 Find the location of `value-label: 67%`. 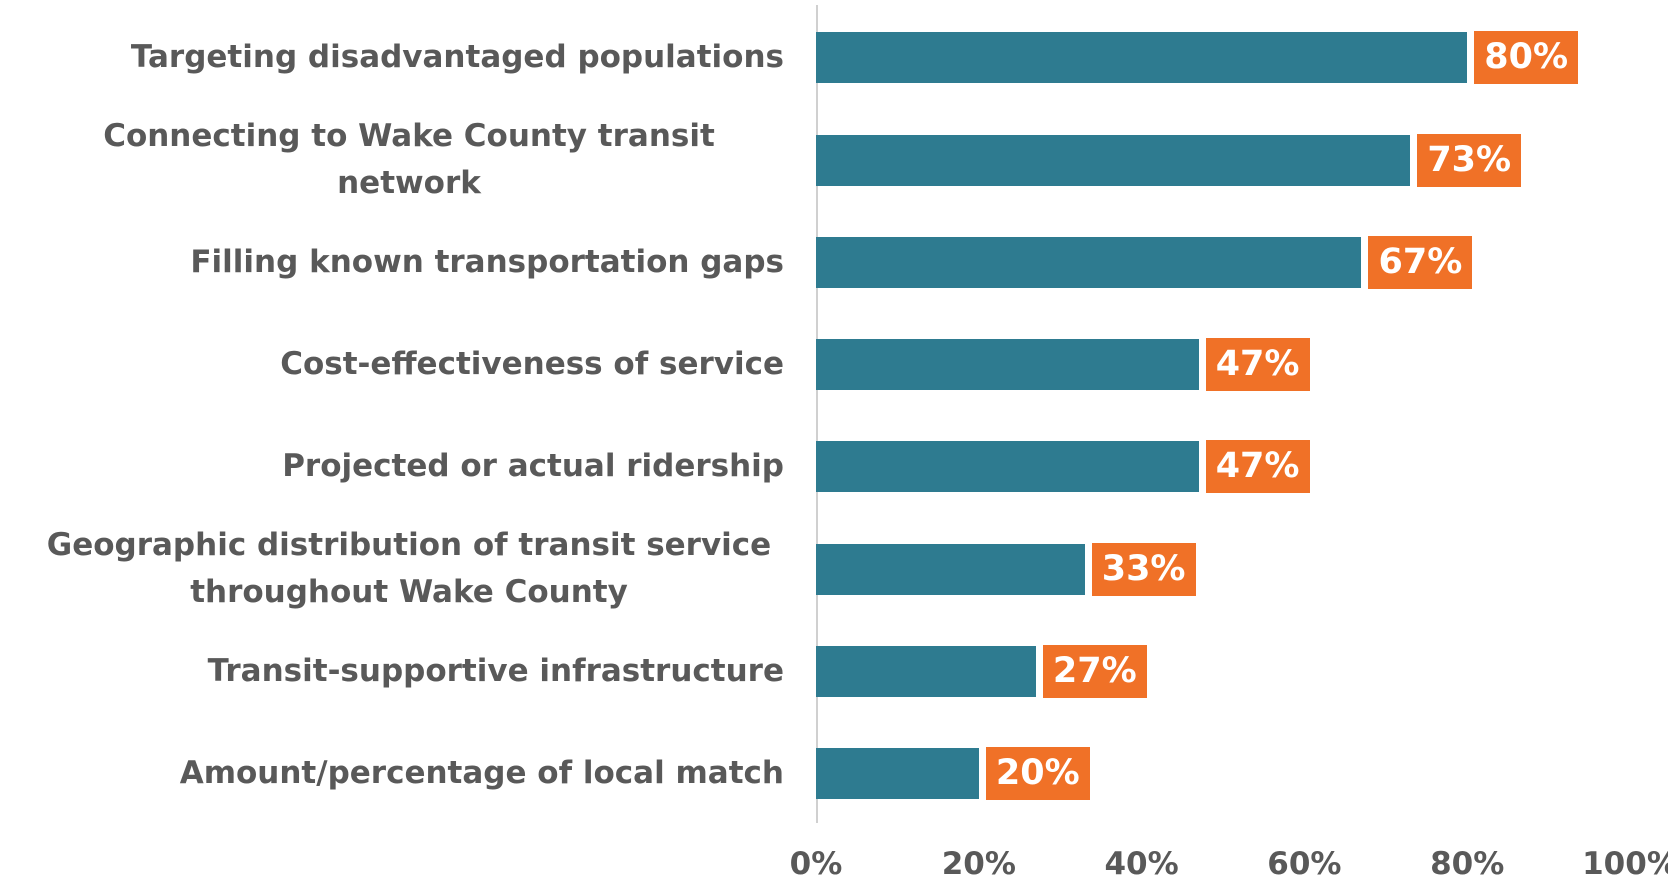

value-label: 67% is located at coordinates (1420, 262).